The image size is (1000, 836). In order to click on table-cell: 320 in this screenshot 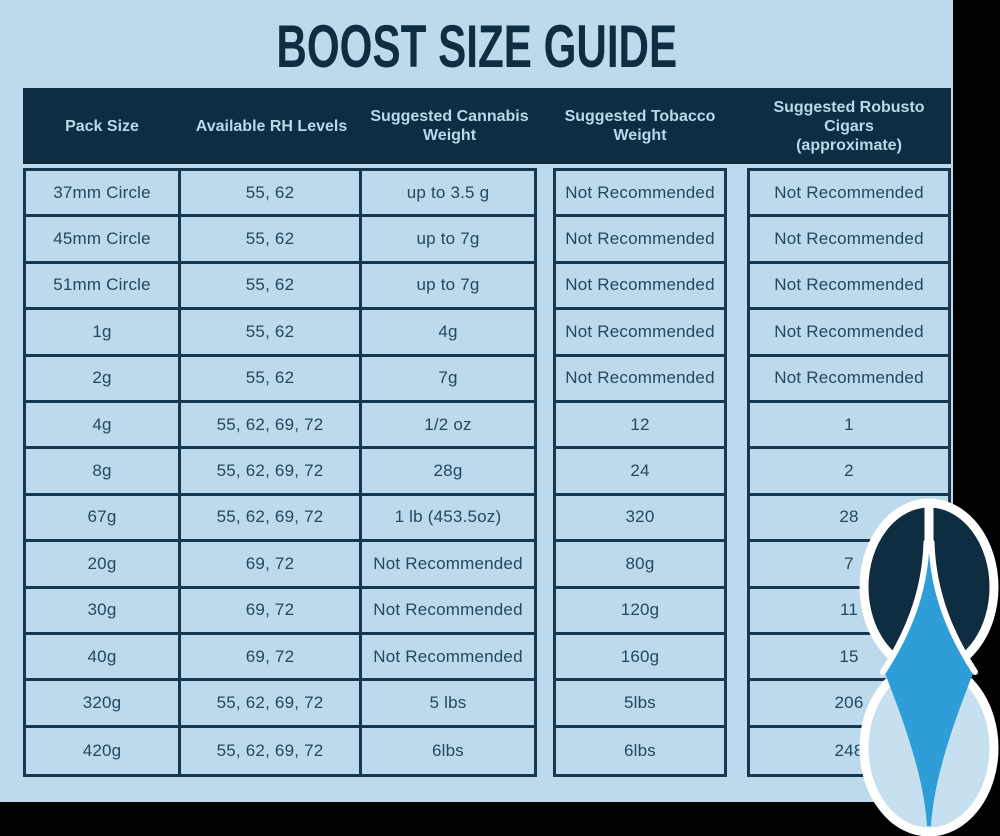, I will do `click(640, 519)`.